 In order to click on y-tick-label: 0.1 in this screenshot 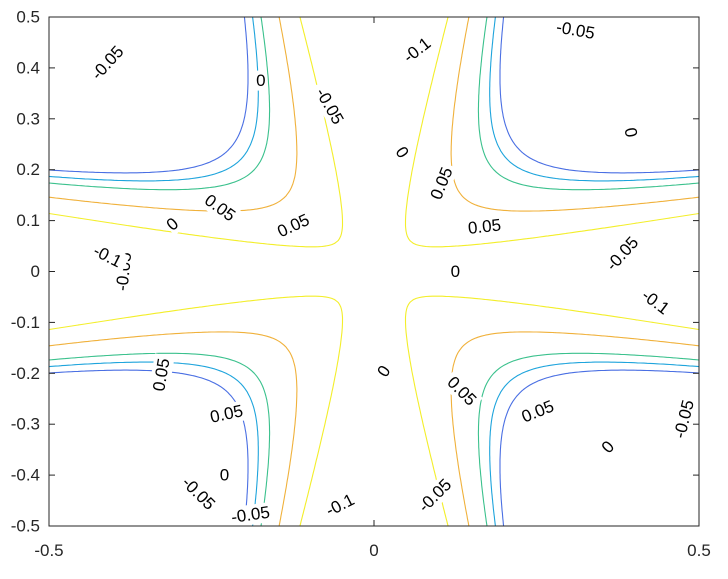, I will do `click(28, 220)`.